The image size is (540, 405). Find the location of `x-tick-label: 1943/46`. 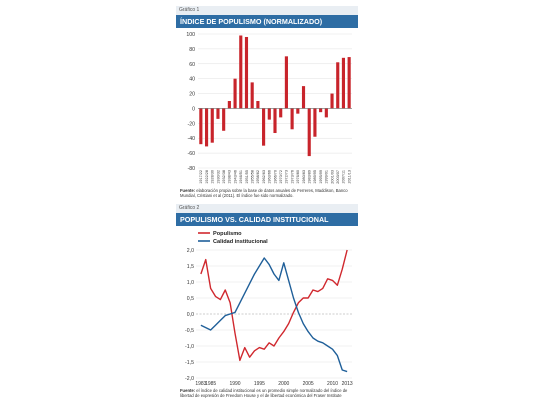

x-tick-label: 1943/46 is located at coordinates (235, 177).